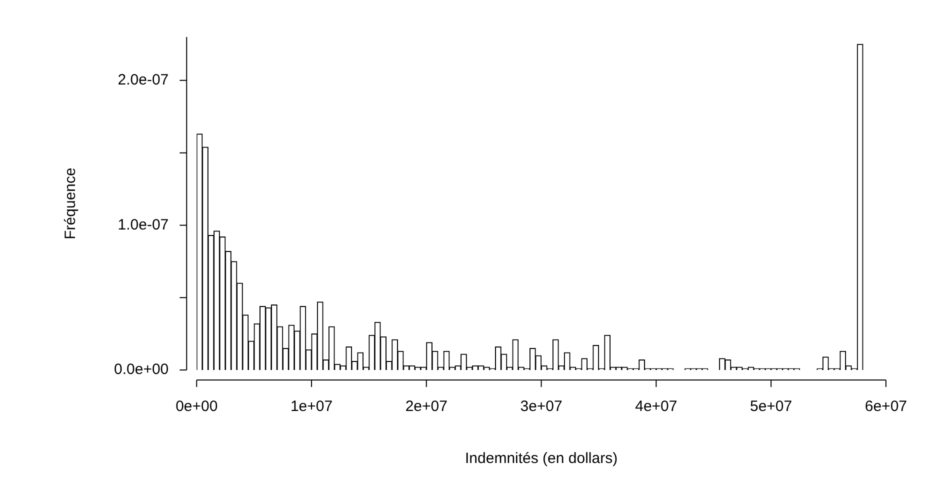 The height and width of the screenshot is (500, 935). Describe the element at coordinates (656, 407) in the screenshot. I see `x-tick-label: 4e+07` at that location.